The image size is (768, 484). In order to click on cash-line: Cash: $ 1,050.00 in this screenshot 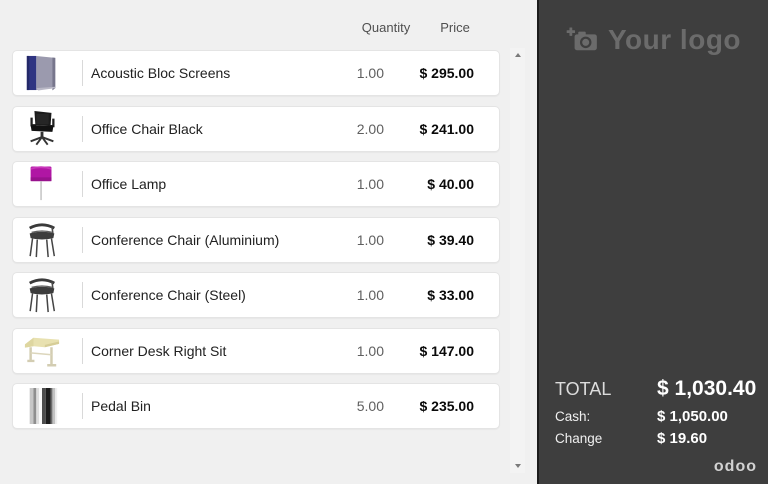, I will do `click(655, 416)`.